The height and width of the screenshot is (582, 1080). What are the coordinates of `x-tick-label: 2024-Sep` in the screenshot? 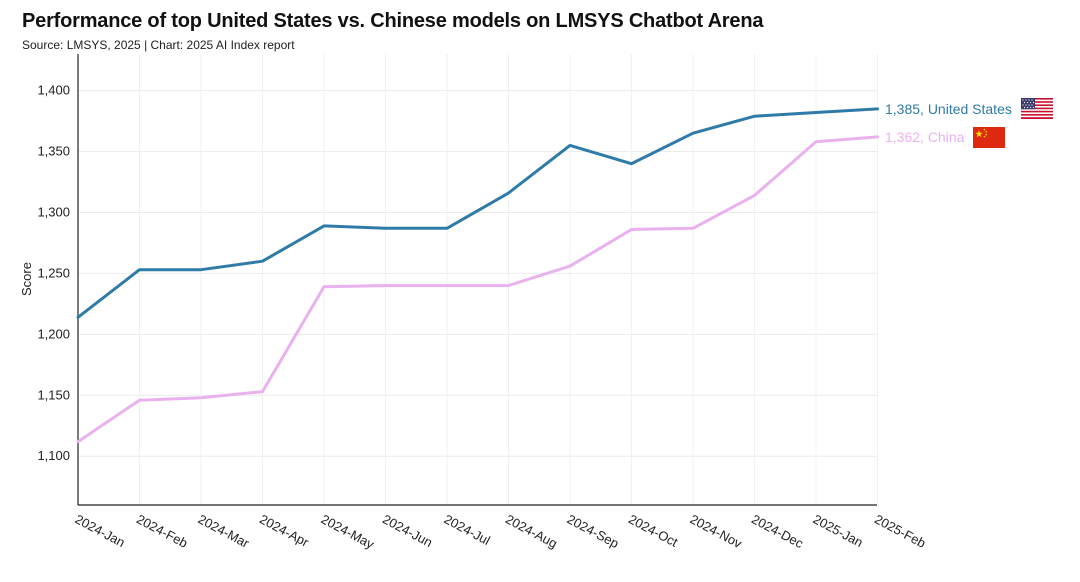 It's located at (593, 531).